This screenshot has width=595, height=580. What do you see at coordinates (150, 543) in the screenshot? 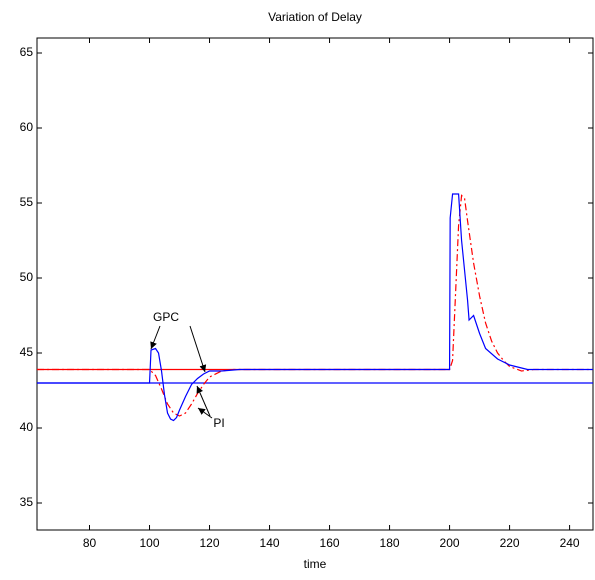
I see `x-tick-label: 100` at bounding box center [150, 543].